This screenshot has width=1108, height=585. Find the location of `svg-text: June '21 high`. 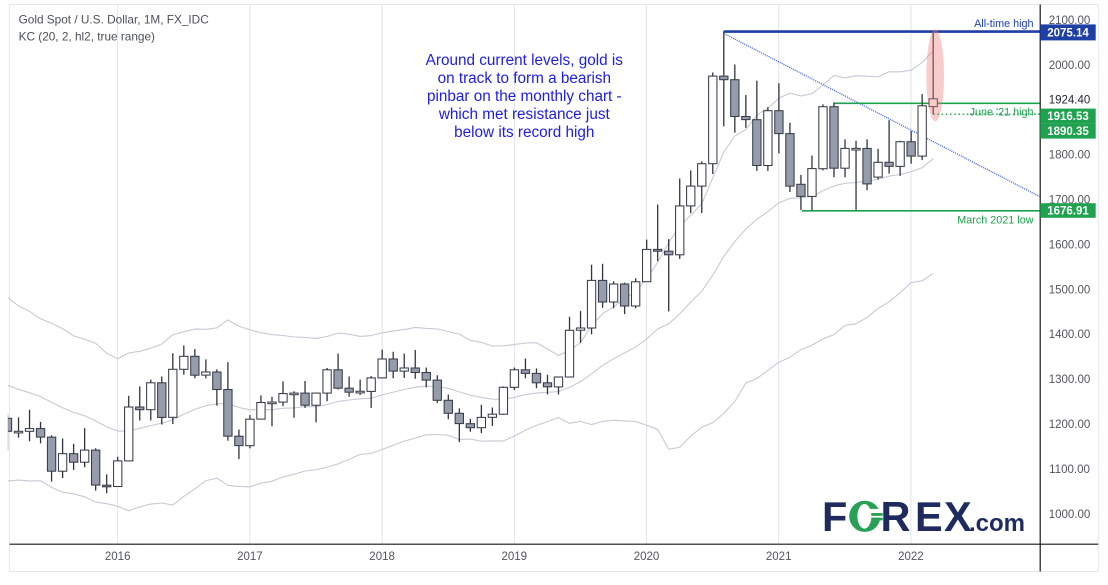

svg-text: June '21 high is located at coordinates (1002, 113).